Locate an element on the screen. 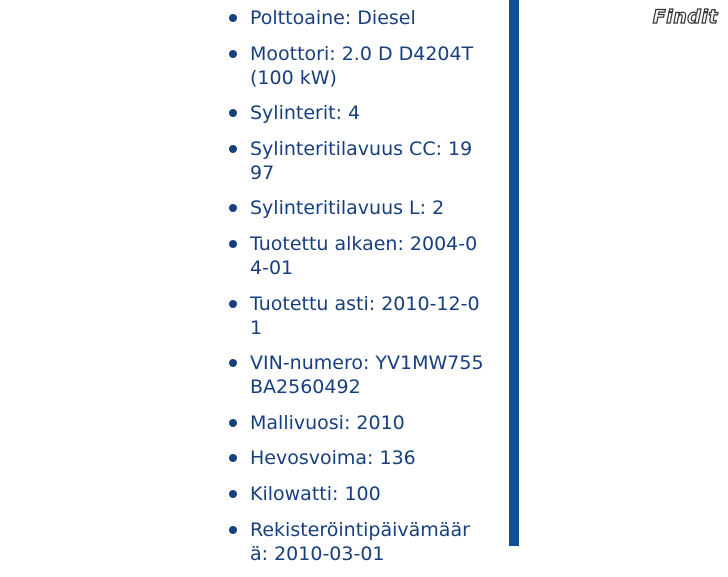 Image resolution: width=728 pixels, height=577 pixels. spec-item: Sylinteritilavuus CC: 1997 is located at coordinates (353, 161).